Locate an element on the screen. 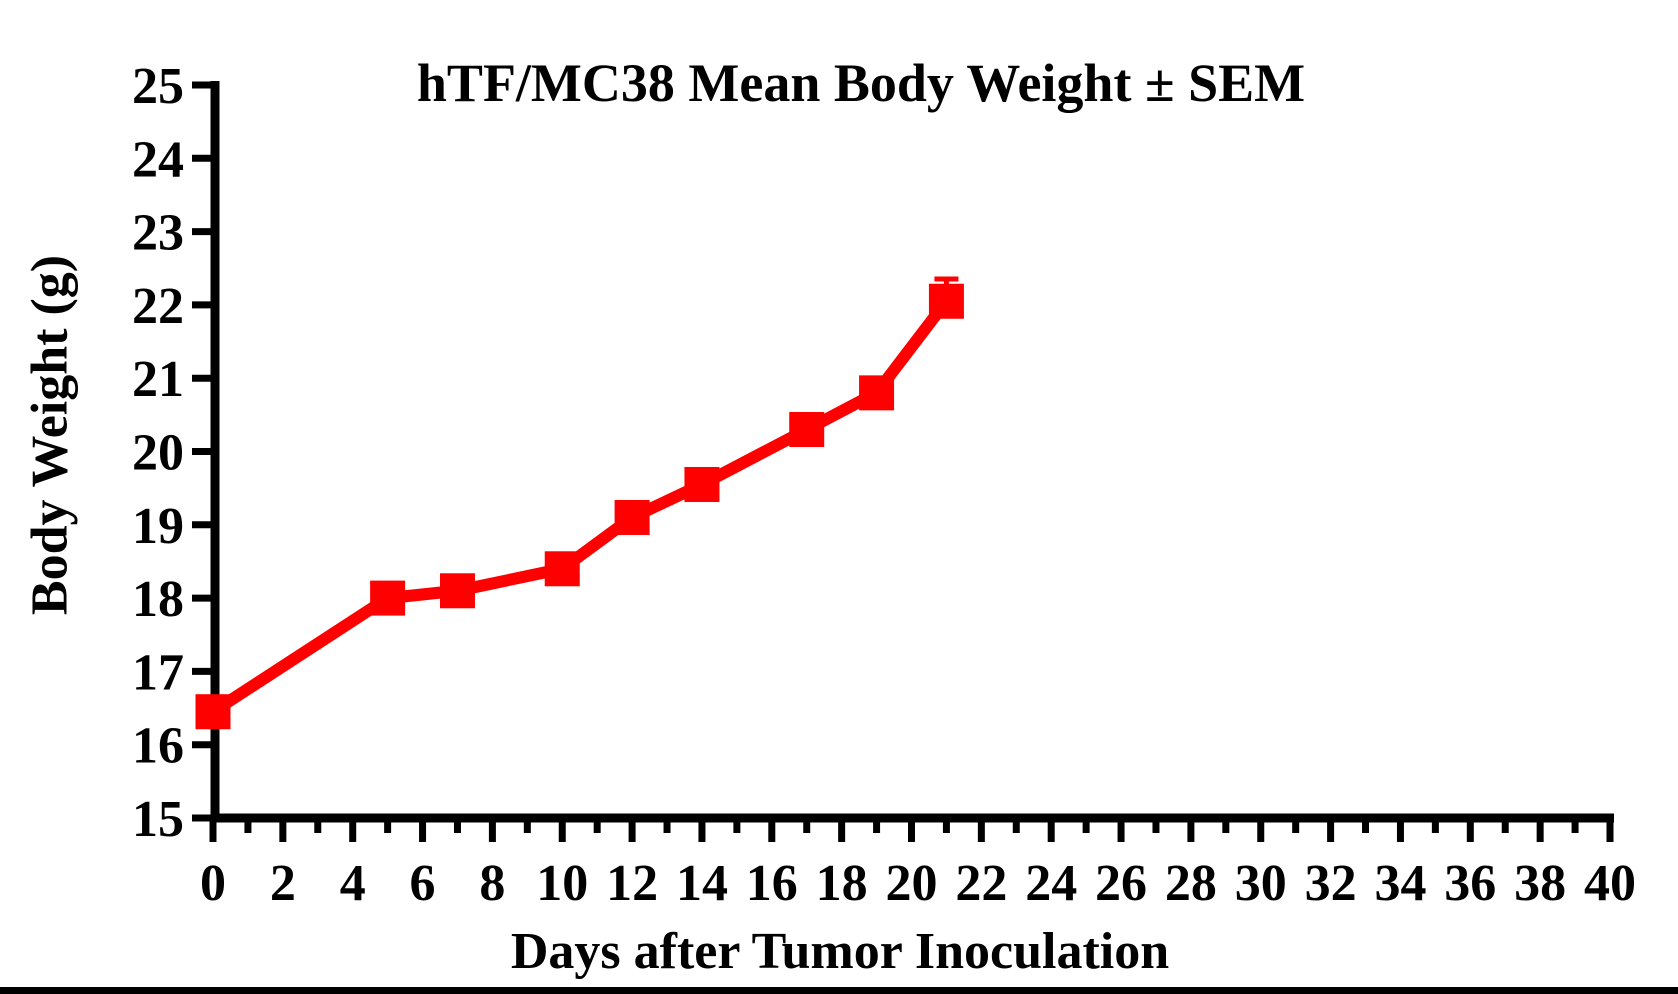  y-tick-label: 17 is located at coordinates (158, 672).